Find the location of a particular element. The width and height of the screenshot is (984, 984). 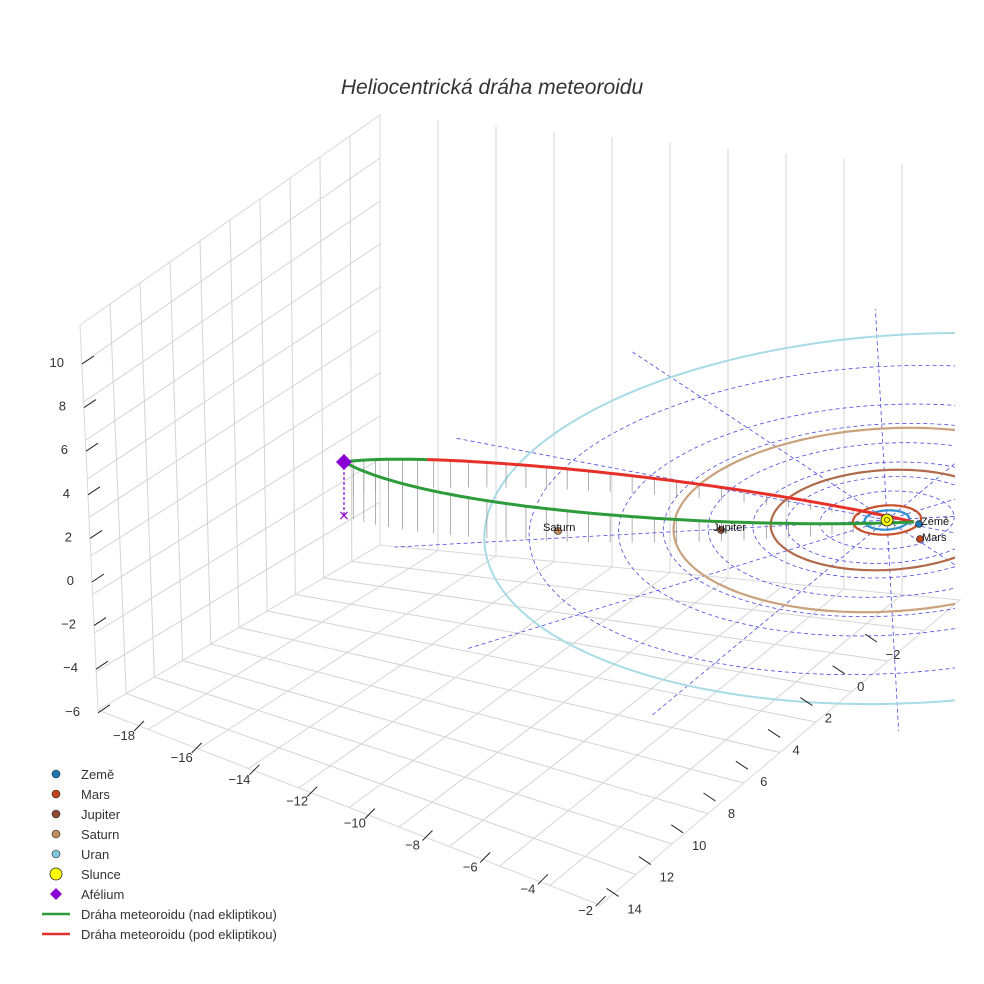

saturn-marker is located at coordinates (558, 531).